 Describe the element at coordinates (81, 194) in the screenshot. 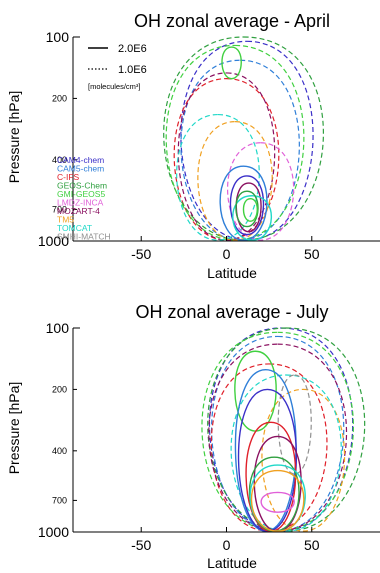

I see `model-legend-entry: GMI-GEOS5` at that location.